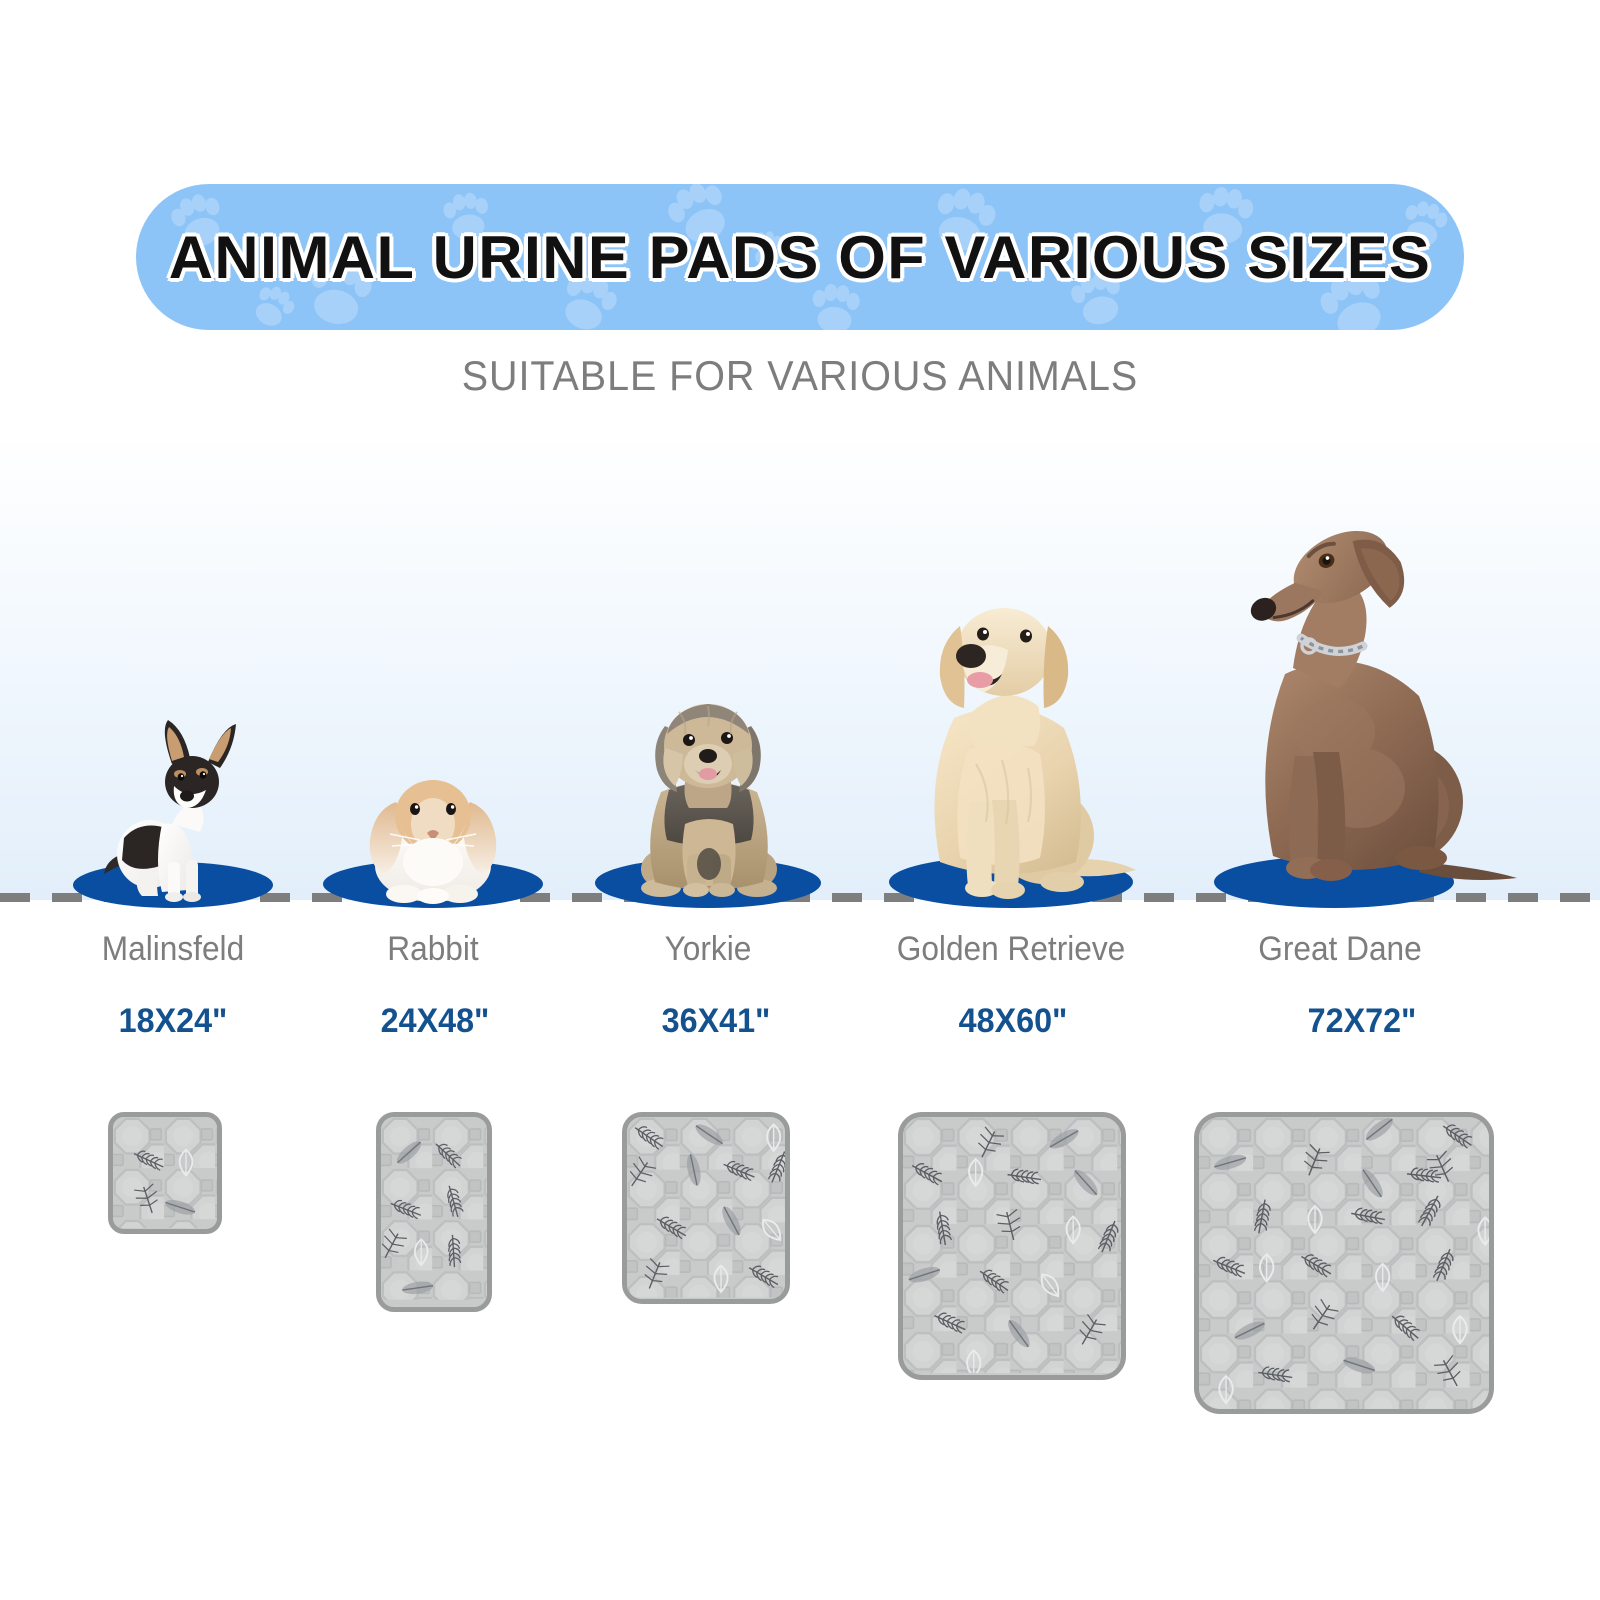 Image resolution: width=1600 pixels, height=1600 pixels. I want to click on size-label-18x24: 18X24", so click(173, 1021).